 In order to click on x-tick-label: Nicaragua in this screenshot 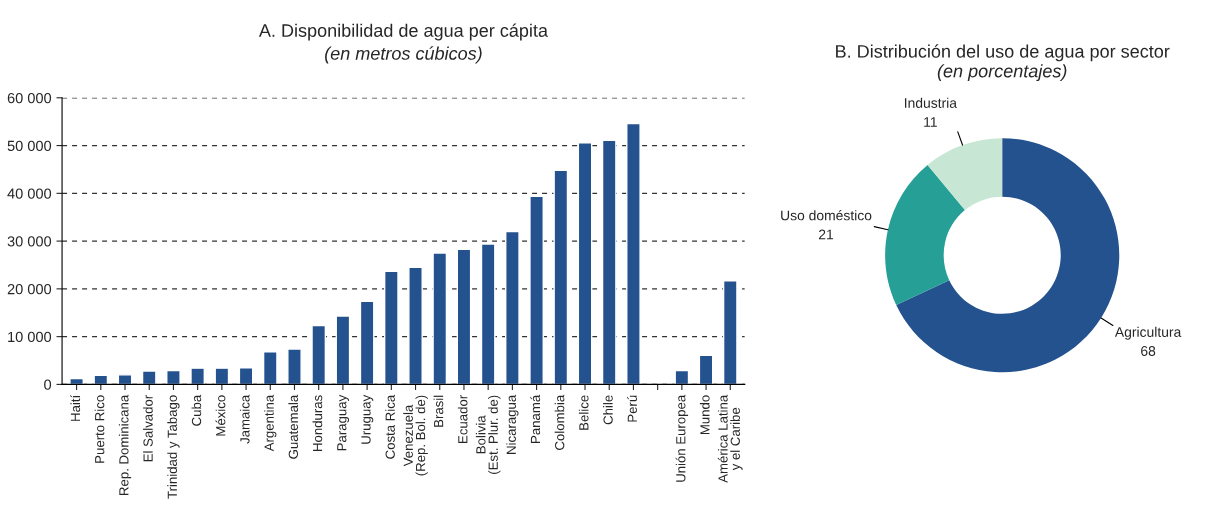, I will do `click(512, 424)`.